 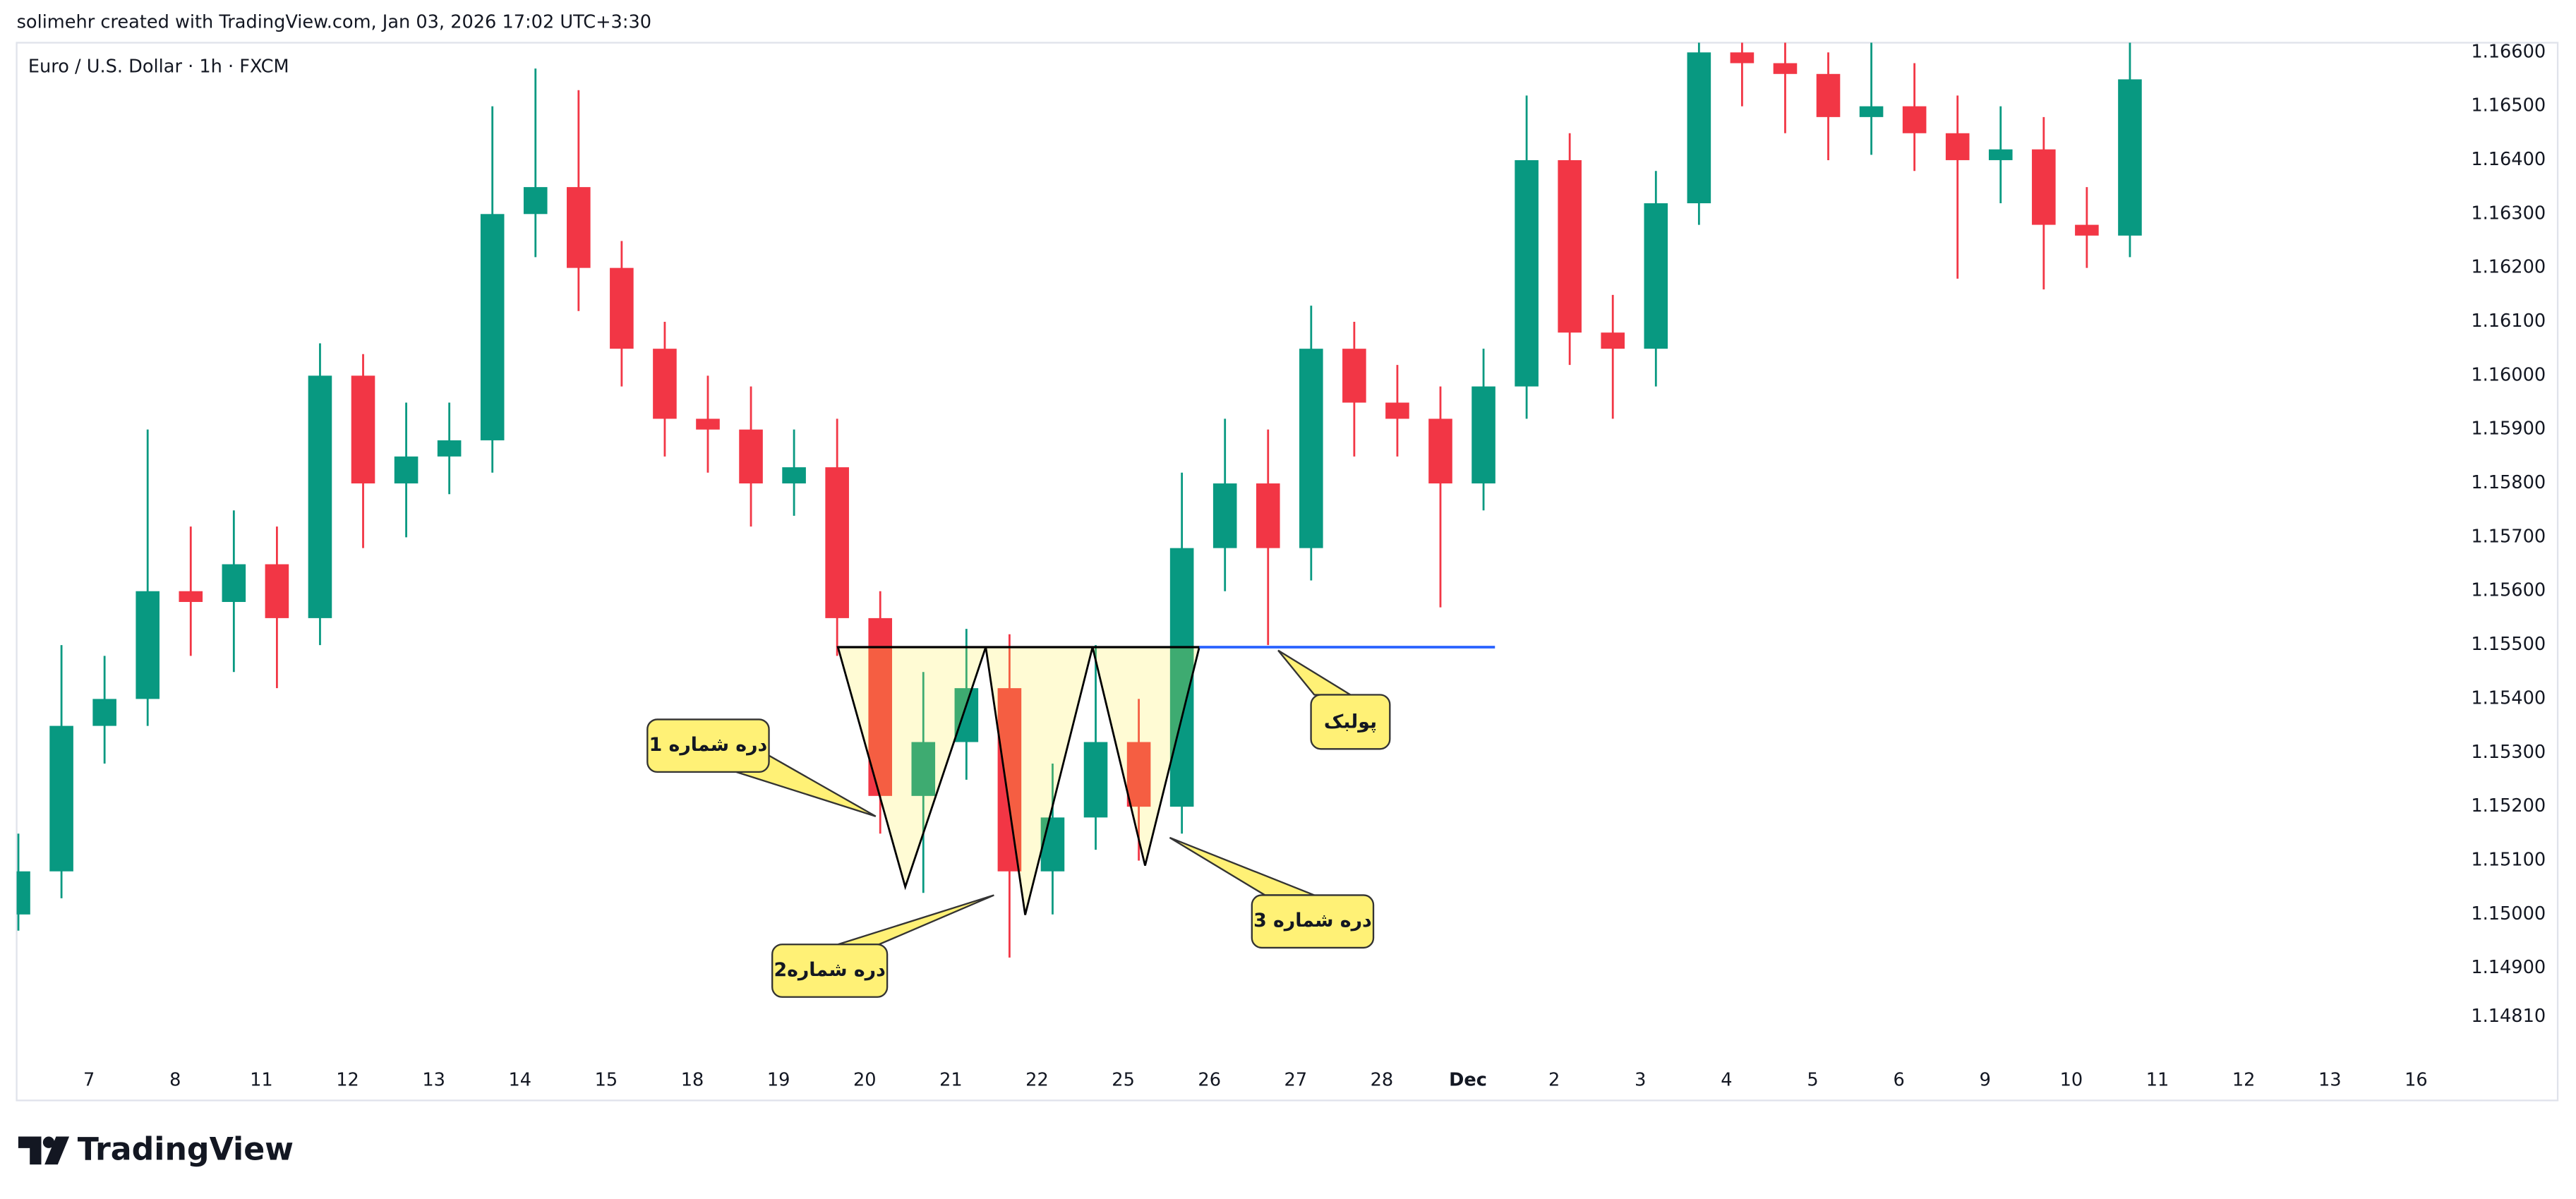 What do you see at coordinates (89, 1079) in the screenshot?
I see `x-tick-label: 7` at bounding box center [89, 1079].